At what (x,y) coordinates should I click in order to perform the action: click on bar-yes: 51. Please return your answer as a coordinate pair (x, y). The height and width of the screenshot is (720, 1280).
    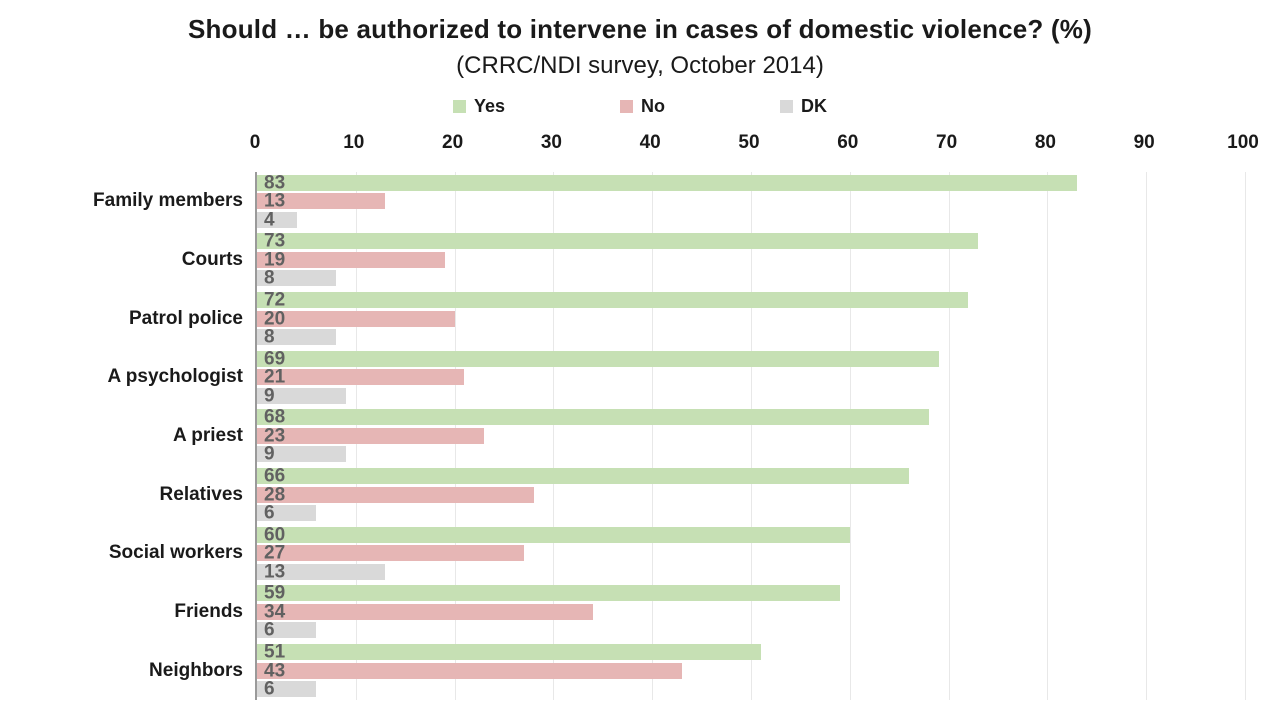
    Looking at the image, I should click on (509, 652).